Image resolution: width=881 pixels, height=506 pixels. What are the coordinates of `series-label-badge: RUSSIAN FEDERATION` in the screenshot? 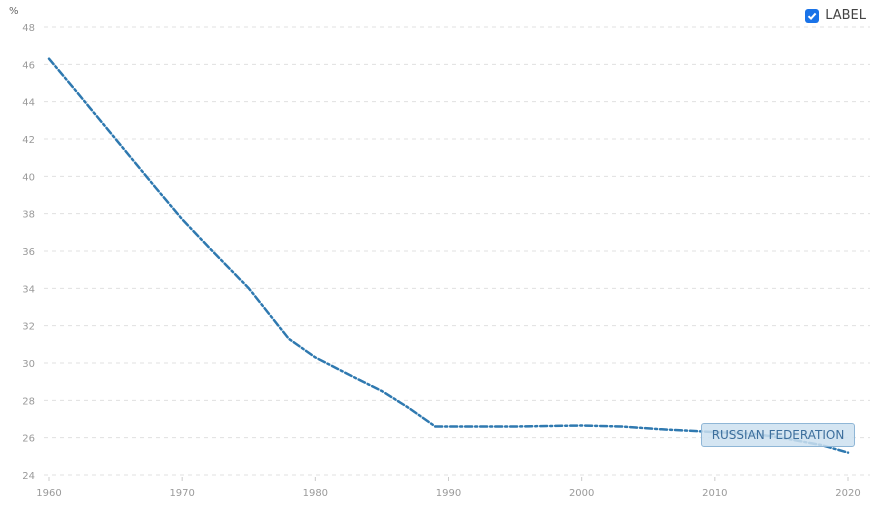 It's located at (778, 435).